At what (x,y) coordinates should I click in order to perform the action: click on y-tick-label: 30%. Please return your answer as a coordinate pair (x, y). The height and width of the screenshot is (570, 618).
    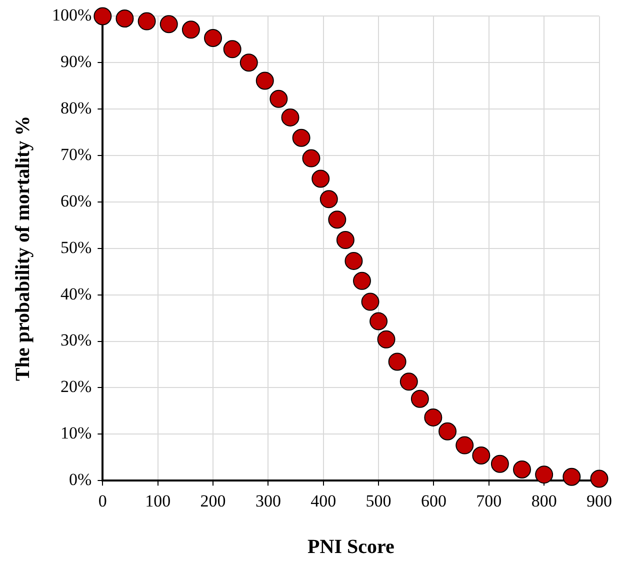
    Looking at the image, I should click on (76, 340).